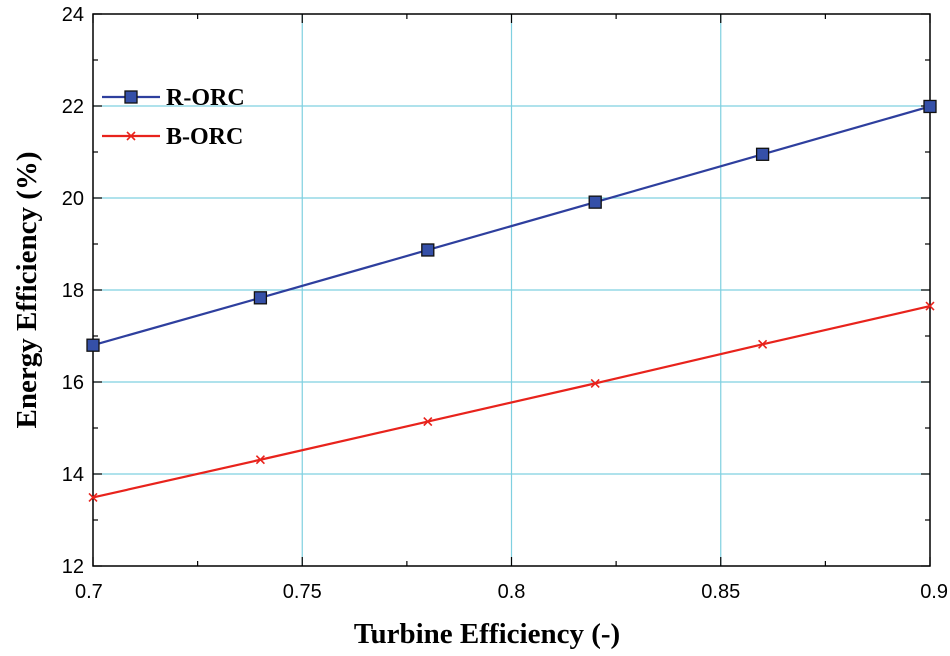 This screenshot has height=656, width=950. Describe the element at coordinates (205, 98) in the screenshot. I see `legend-label: R-ORC` at that location.